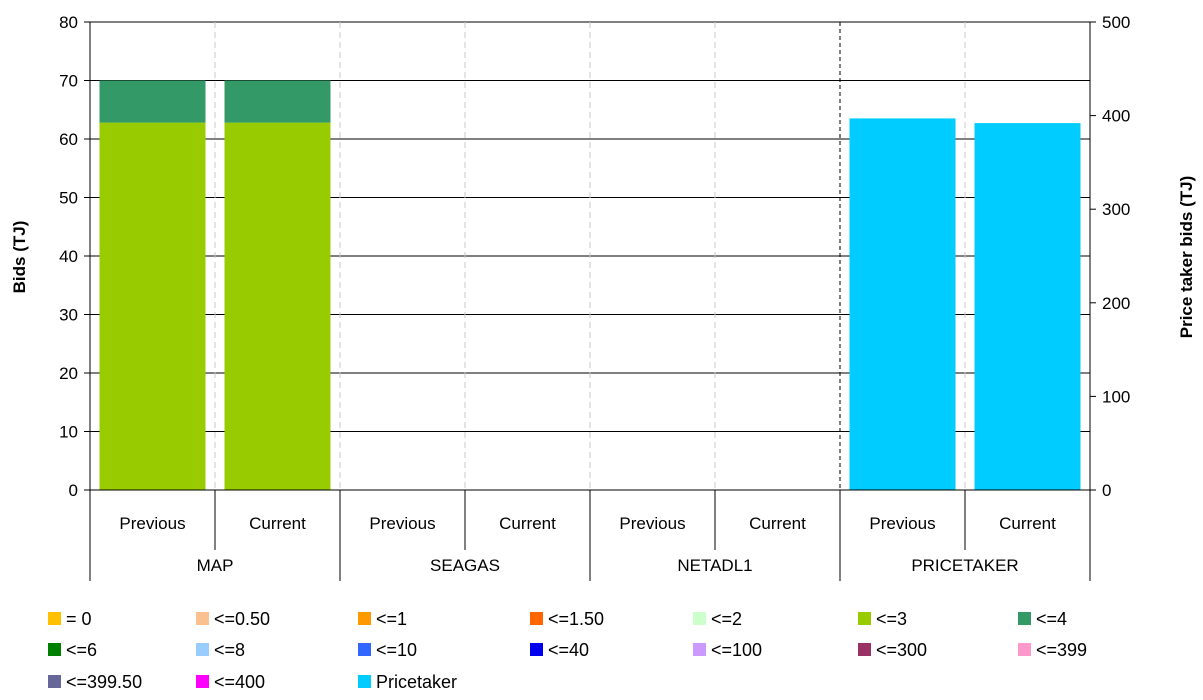  Describe the element at coordinates (68, 256) in the screenshot. I see `left-tick-label: 40` at that location.